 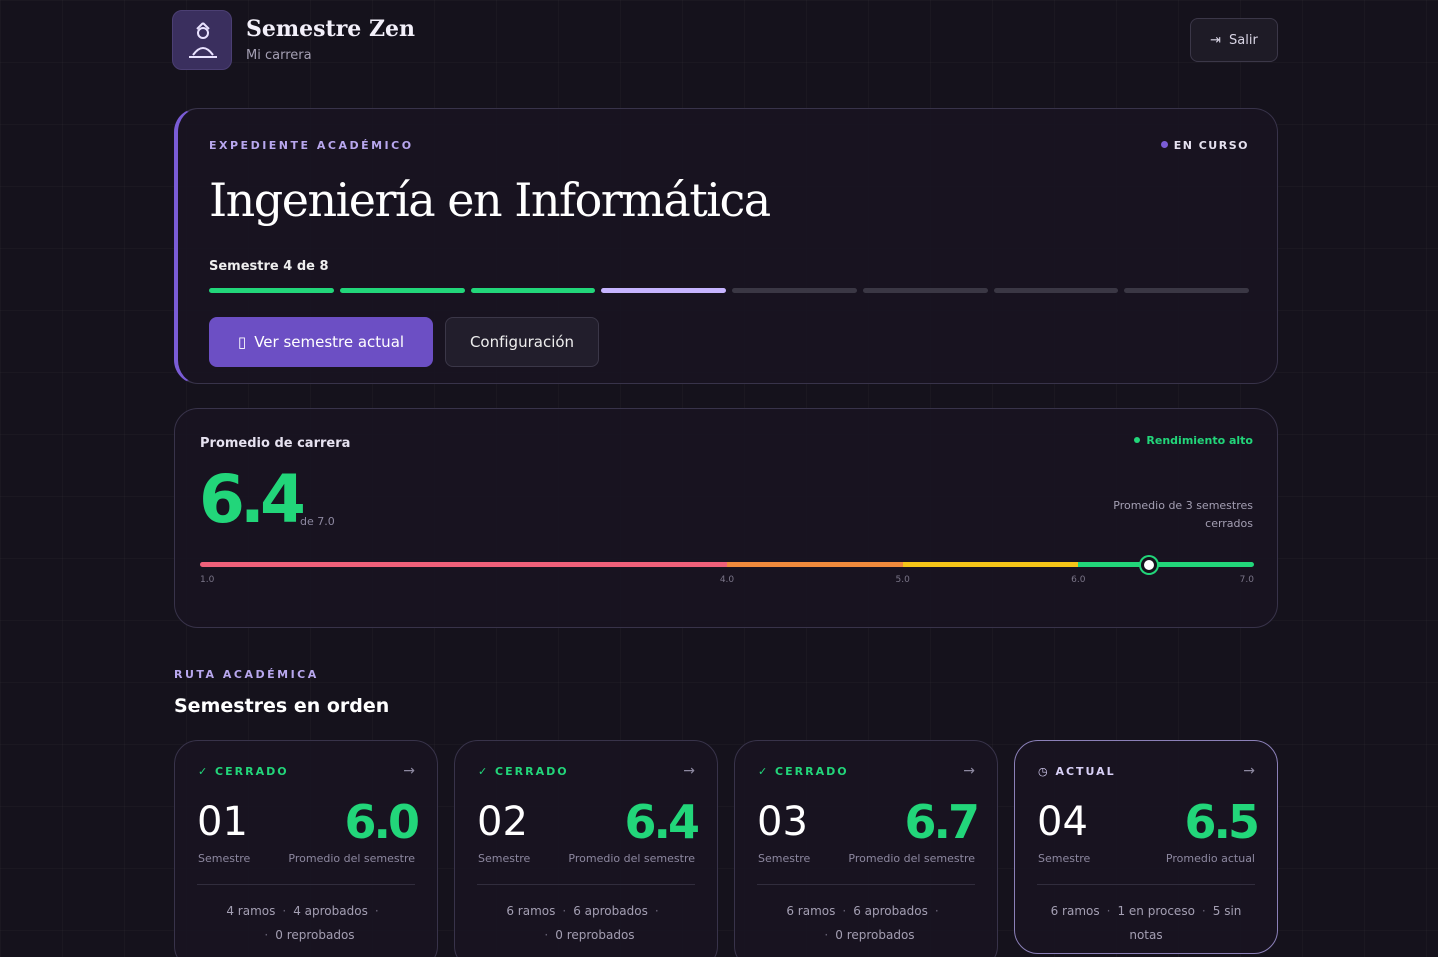 What do you see at coordinates (329, 342) in the screenshot?
I see `button-label: Ver semestre actual` at bounding box center [329, 342].